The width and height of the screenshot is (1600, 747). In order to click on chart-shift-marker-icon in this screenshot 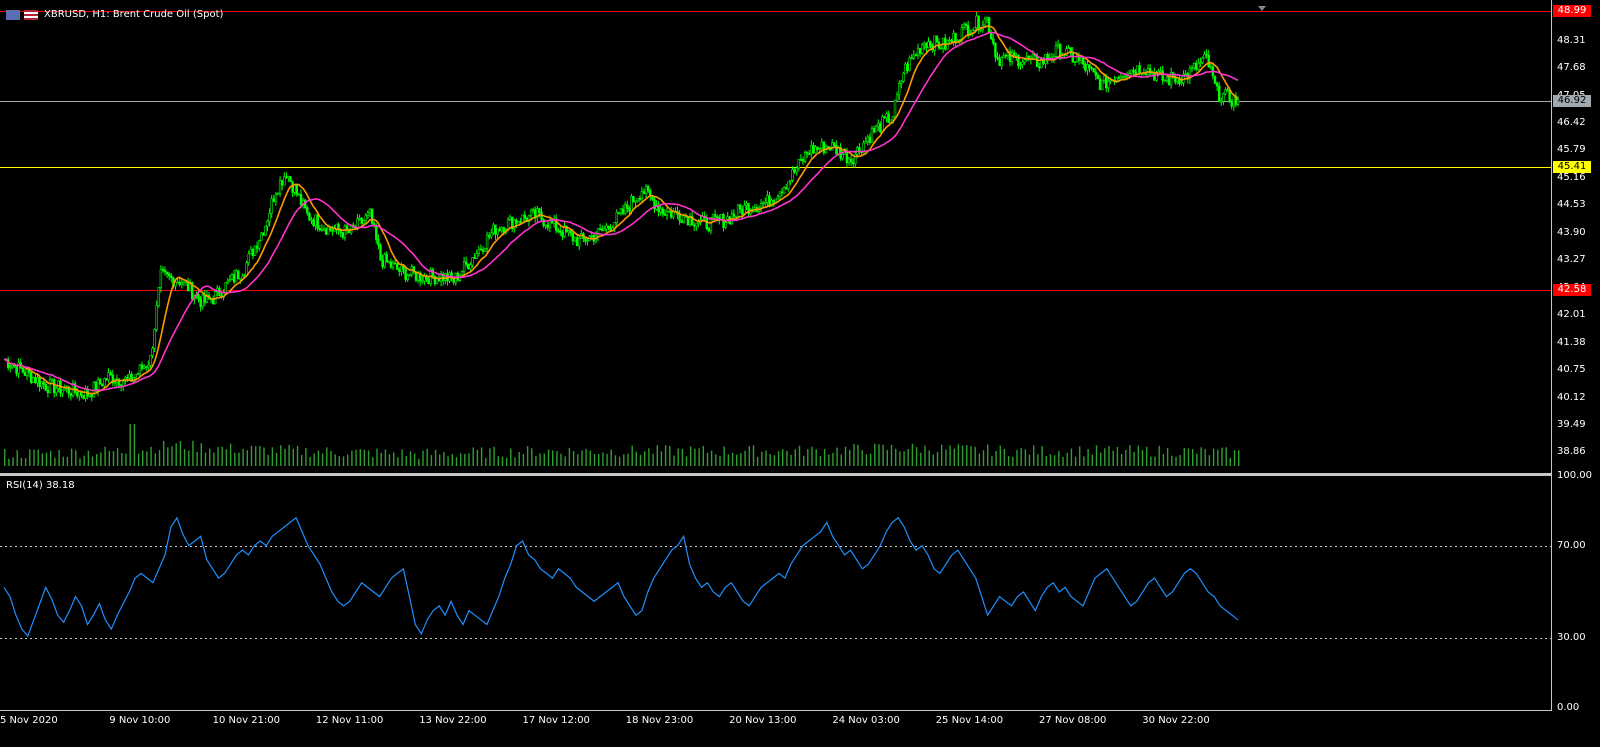, I will do `click(1262, 8)`.